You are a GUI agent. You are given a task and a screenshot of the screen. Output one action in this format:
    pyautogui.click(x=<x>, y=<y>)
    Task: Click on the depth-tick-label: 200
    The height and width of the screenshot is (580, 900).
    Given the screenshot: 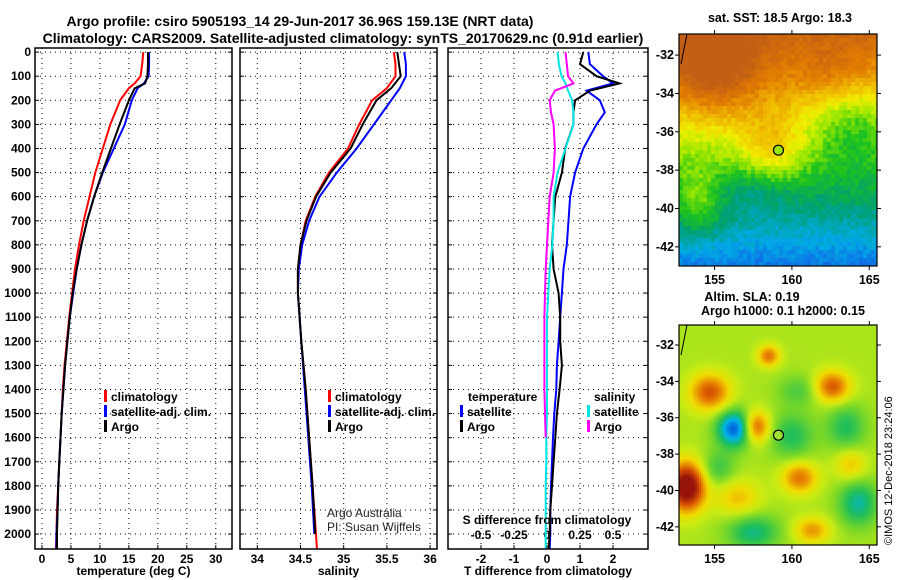 What is the action you would take?
    pyautogui.click(x=21, y=100)
    